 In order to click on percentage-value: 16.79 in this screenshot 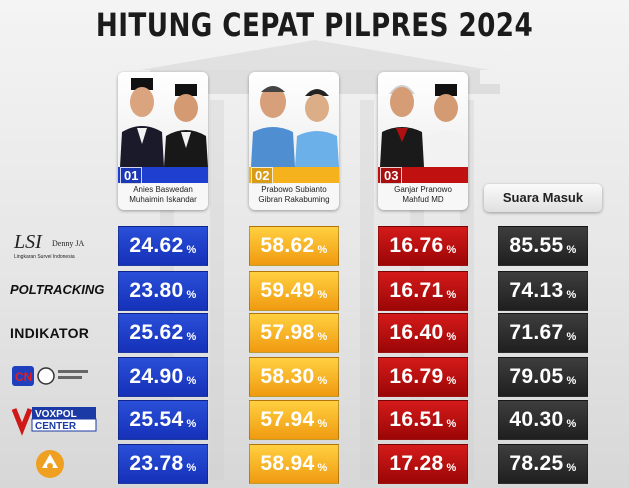, I will do `click(416, 376)`.